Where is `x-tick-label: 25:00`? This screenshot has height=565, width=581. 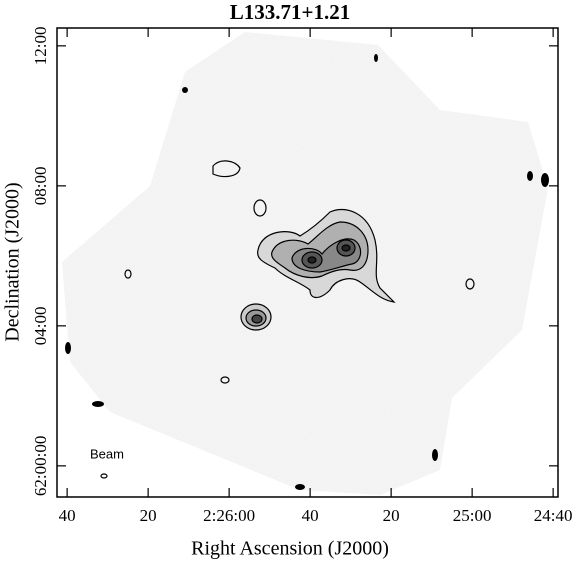
x-tick-label: 25:00 is located at coordinates (472, 515).